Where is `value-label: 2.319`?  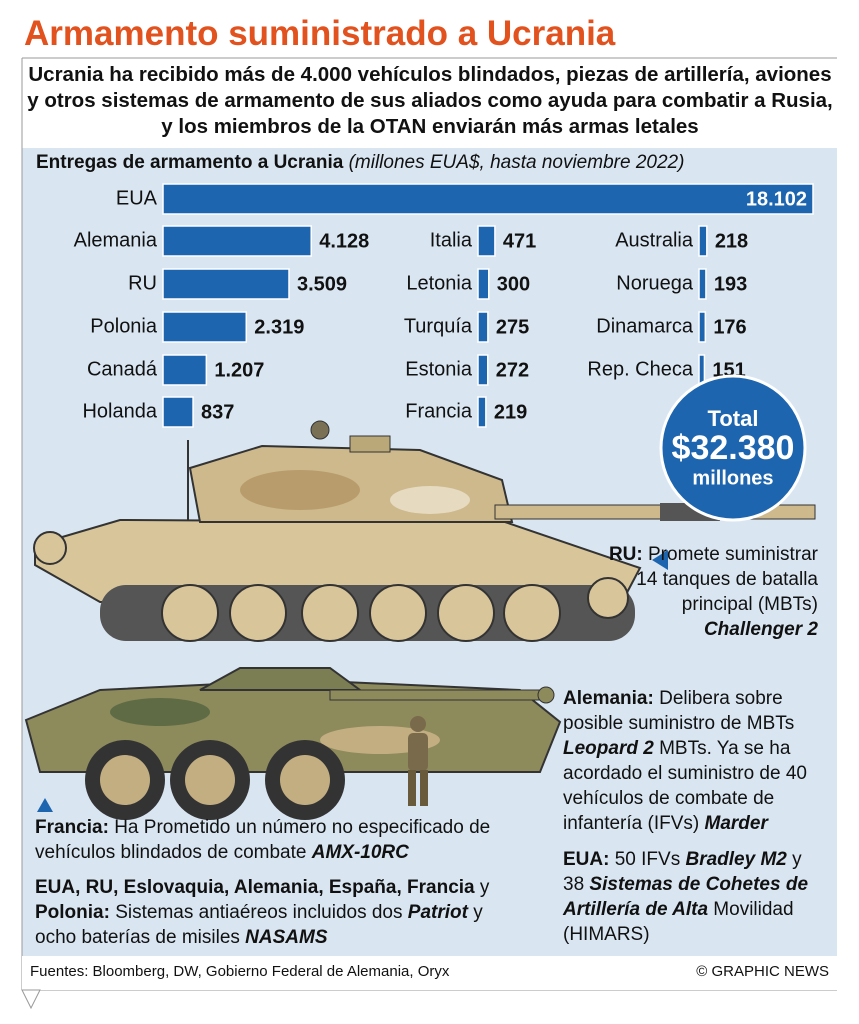
value-label: 2.319 is located at coordinates (279, 327).